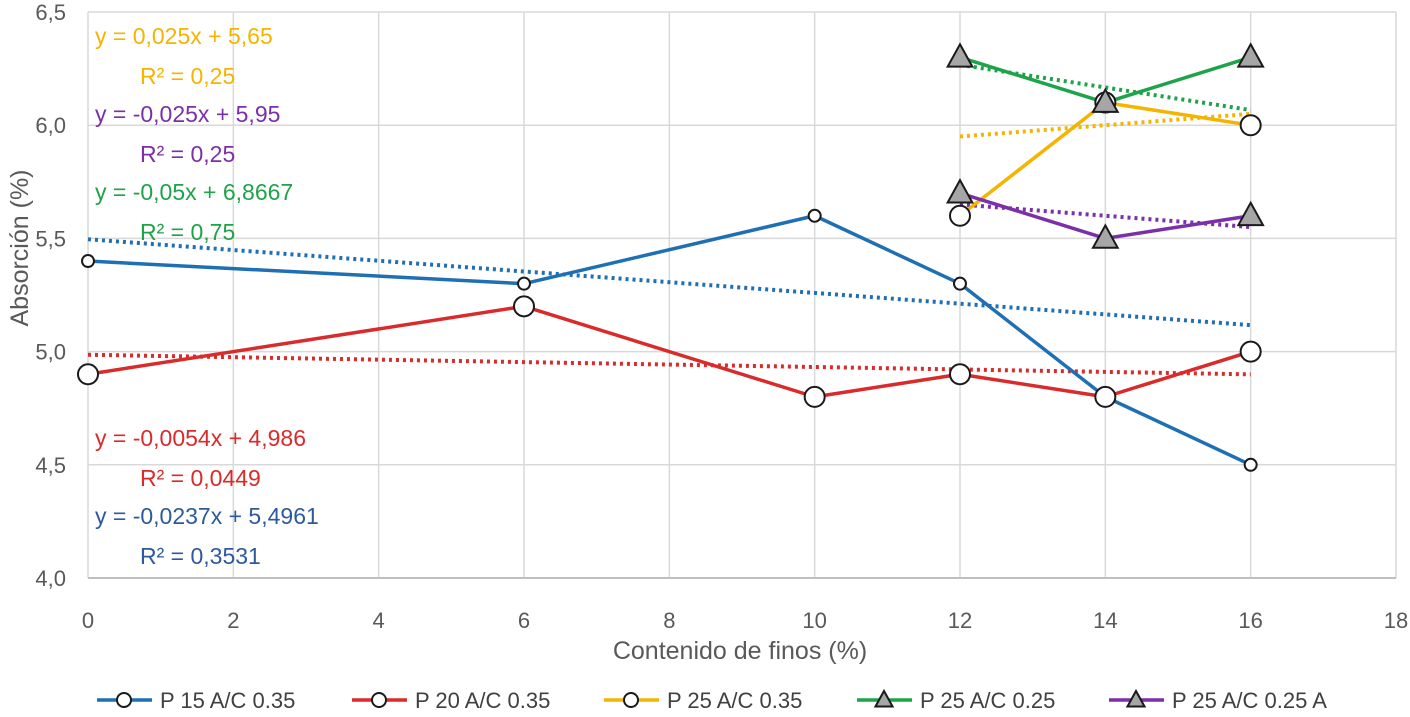  Describe the element at coordinates (987, 700) in the screenshot. I see `legend-label: P 25 A/C 0.25` at that location.